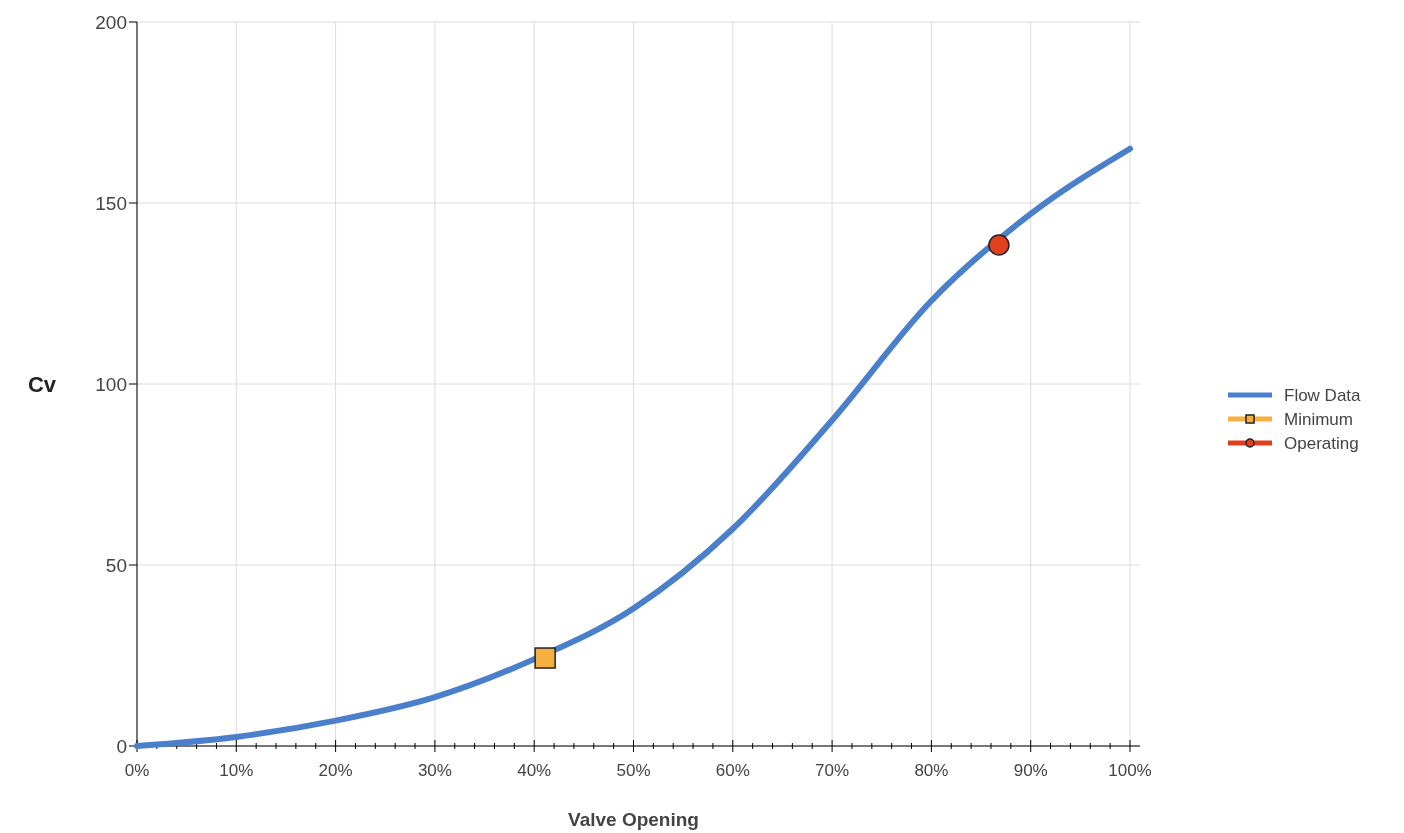  I want to click on x-tick-label: 70%, so click(832, 770).